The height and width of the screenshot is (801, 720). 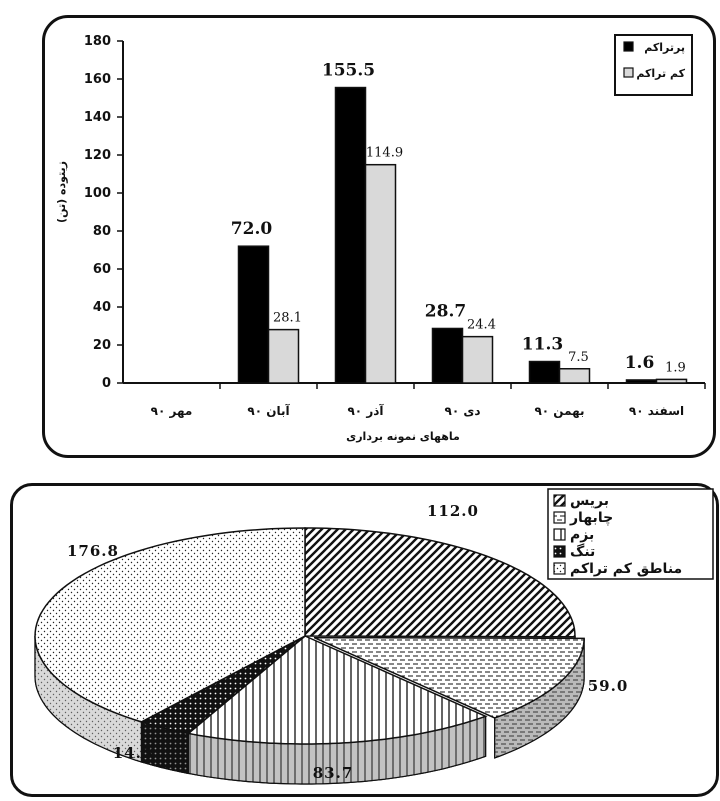 What do you see at coordinates (626, 569) in the screenshot?
I see `pie-legend-label: مناطق کم تراکم` at bounding box center [626, 569].